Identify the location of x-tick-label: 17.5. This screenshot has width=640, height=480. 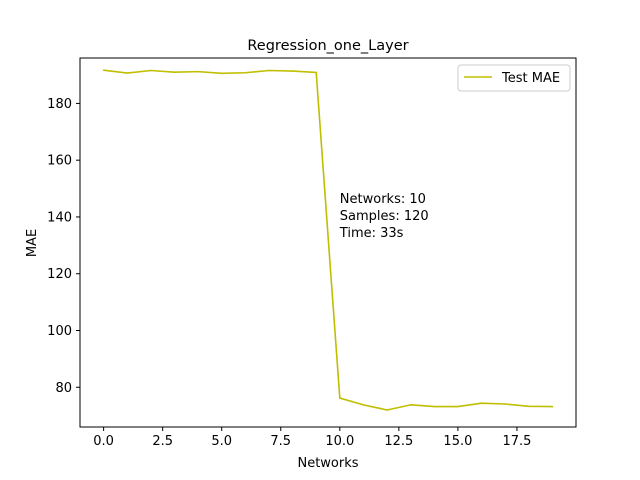
(516, 441).